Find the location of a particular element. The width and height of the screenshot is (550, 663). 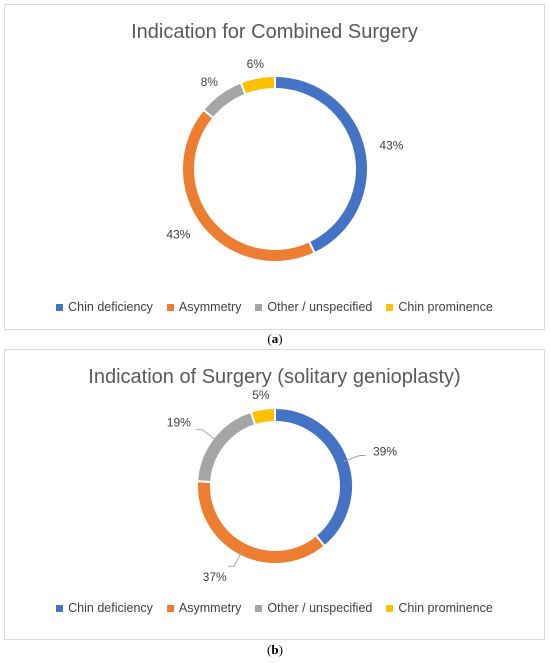

donut-chart-a: 43% 43% 8% 6% is located at coordinates (285, 160).